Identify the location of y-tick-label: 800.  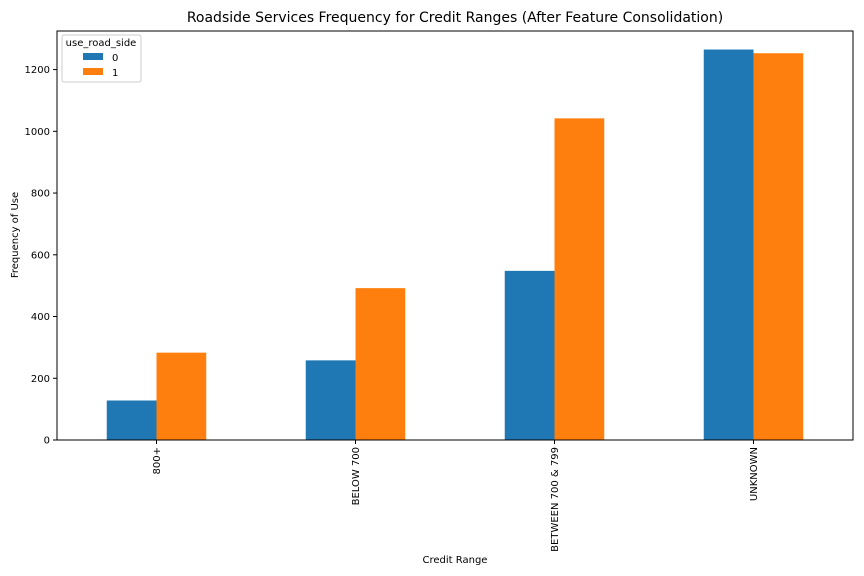
(40, 194).